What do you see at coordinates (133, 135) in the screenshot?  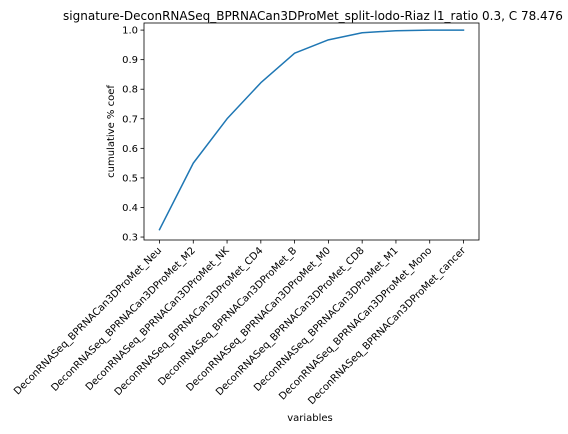 I see `y-axis: 0.3 0.4 0.5 0.6 0.7 0.8 0.9 1.0` at bounding box center [133, 135].